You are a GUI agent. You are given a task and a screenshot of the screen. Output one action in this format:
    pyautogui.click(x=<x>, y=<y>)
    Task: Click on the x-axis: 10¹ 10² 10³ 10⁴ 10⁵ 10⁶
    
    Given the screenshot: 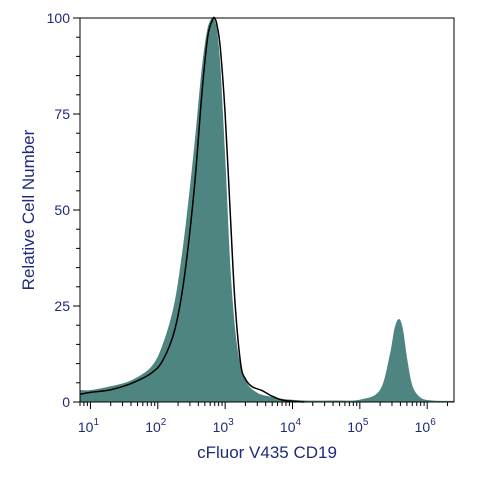 What is the action you would take?
    pyautogui.click(x=263, y=418)
    